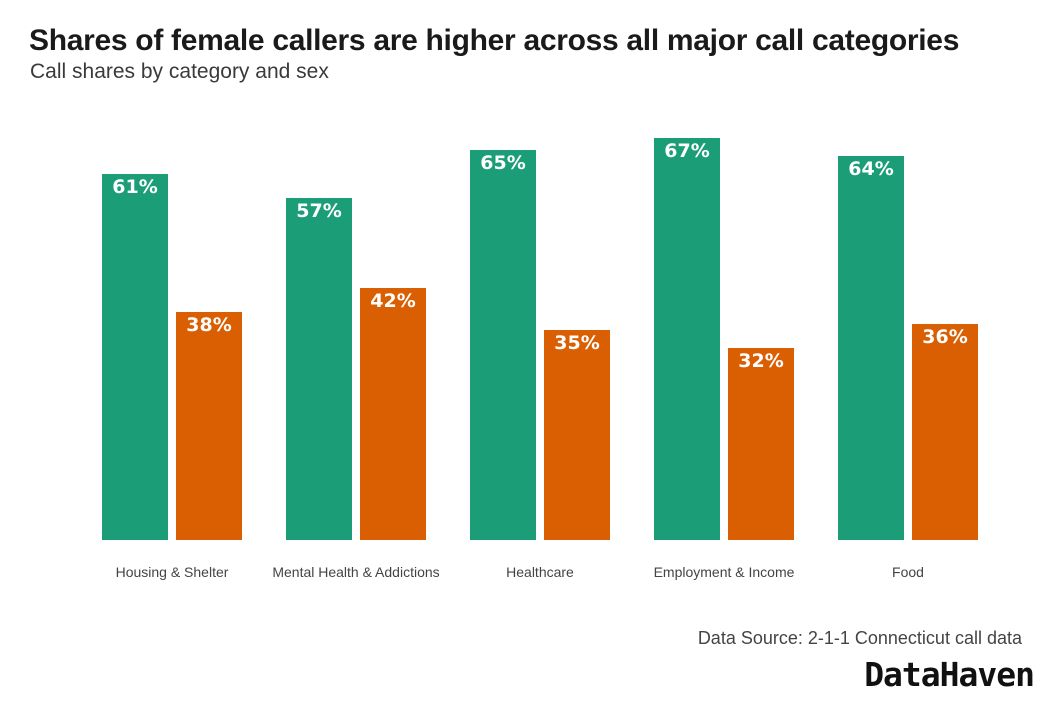 The height and width of the screenshot is (708, 1050). What do you see at coordinates (859, 638) in the screenshot?
I see `data-source-note: Data Source: 2-1-1 Connecticut call data` at bounding box center [859, 638].